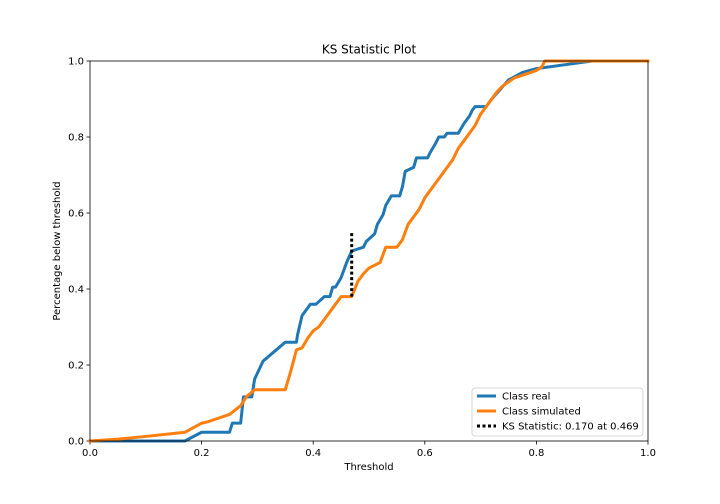 Image resolution: width=720 pixels, height=504 pixels. Describe the element at coordinates (76, 138) in the screenshot. I see `y-tick-label: 0.8` at that location.